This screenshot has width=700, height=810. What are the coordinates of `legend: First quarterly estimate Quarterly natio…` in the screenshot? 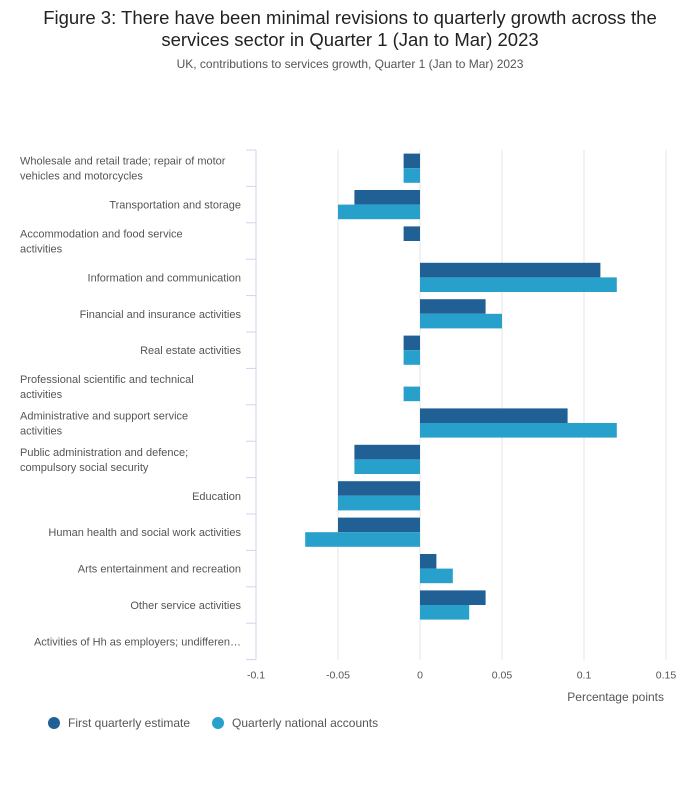 It's located at (224, 723).